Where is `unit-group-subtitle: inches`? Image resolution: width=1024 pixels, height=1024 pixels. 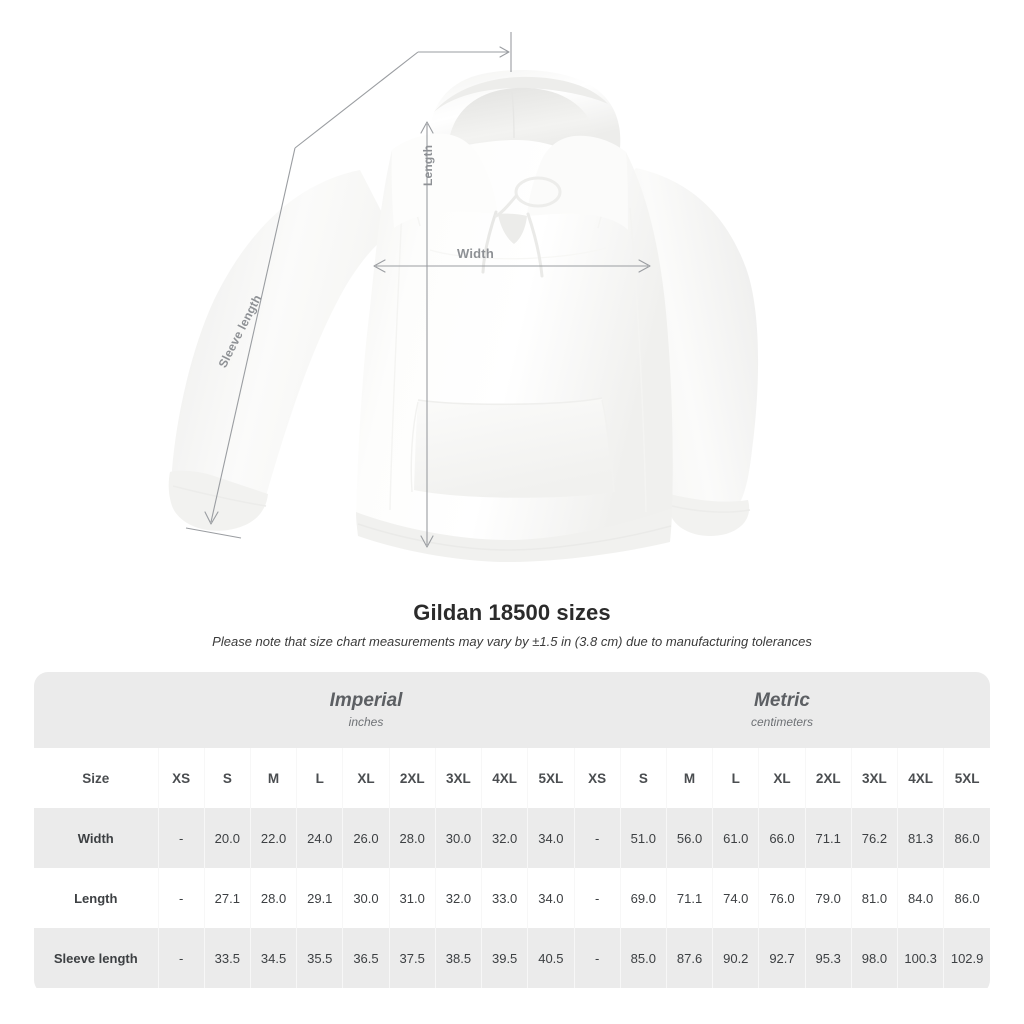 unit-group-subtitle: inches is located at coordinates (366, 722).